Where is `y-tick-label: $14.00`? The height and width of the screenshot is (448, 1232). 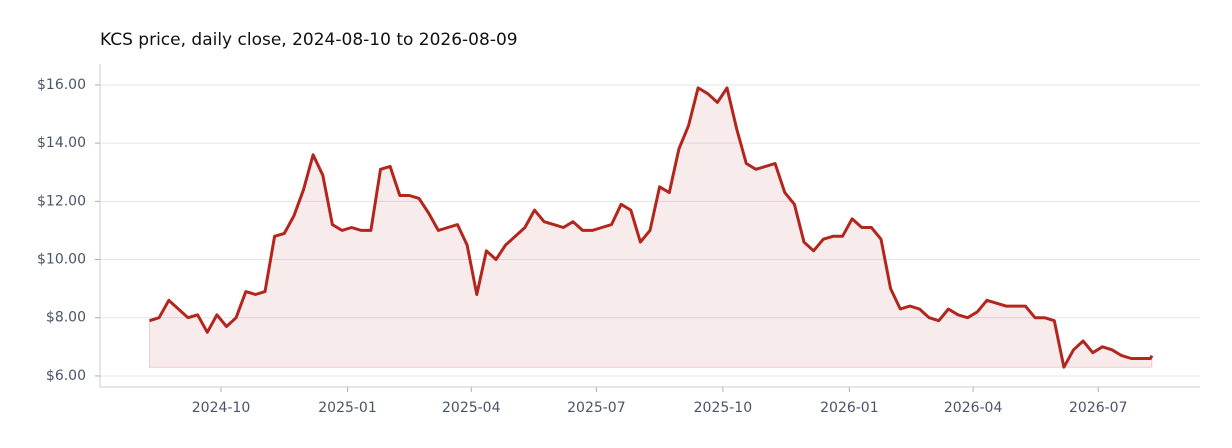 y-tick-label: $14.00 is located at coordinates (61, 143).